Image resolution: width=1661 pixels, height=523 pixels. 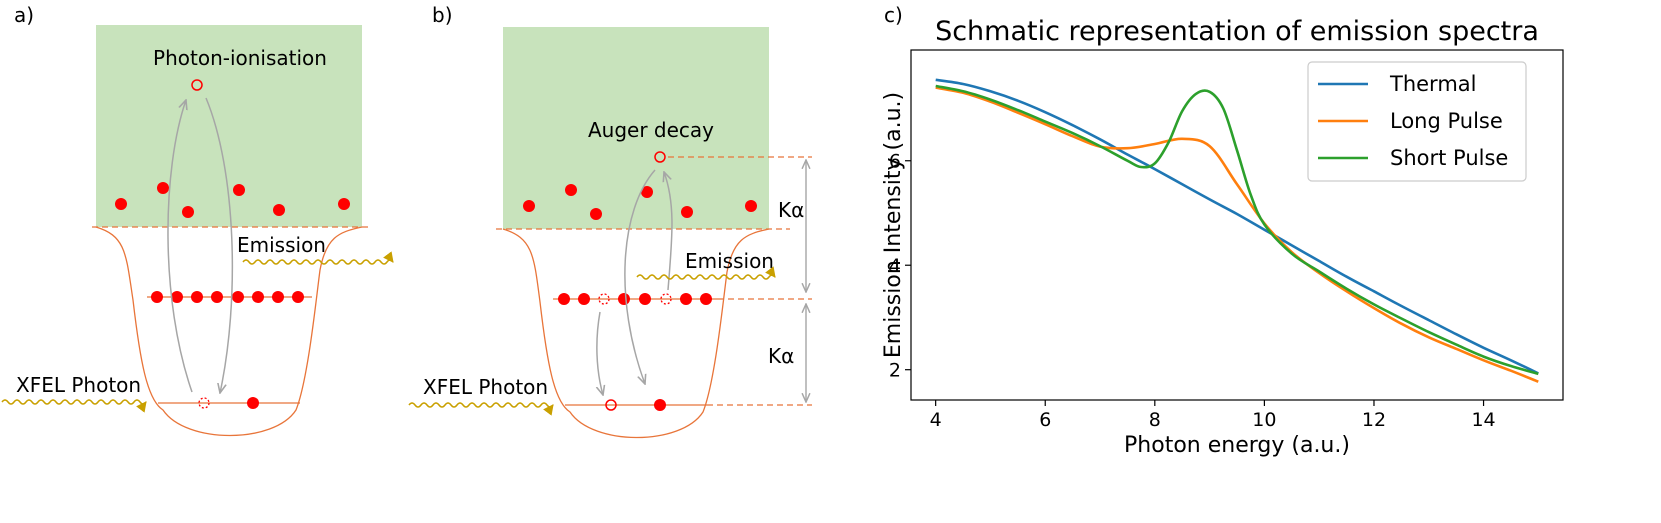 I want to click on y-tick-label: 4, so click(x=895, y=266).